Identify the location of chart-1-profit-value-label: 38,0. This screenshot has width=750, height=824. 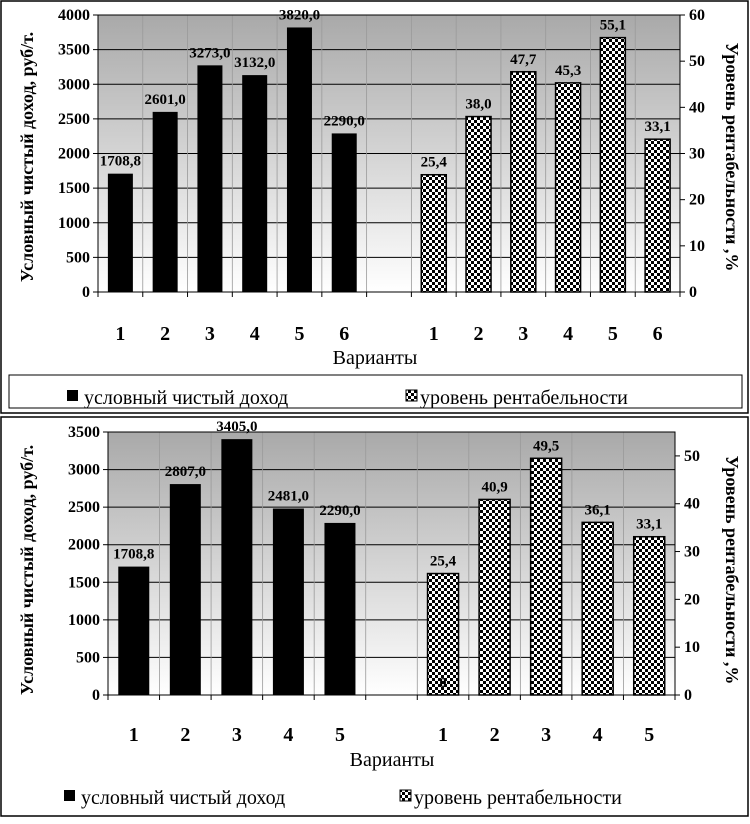
(478, 105).